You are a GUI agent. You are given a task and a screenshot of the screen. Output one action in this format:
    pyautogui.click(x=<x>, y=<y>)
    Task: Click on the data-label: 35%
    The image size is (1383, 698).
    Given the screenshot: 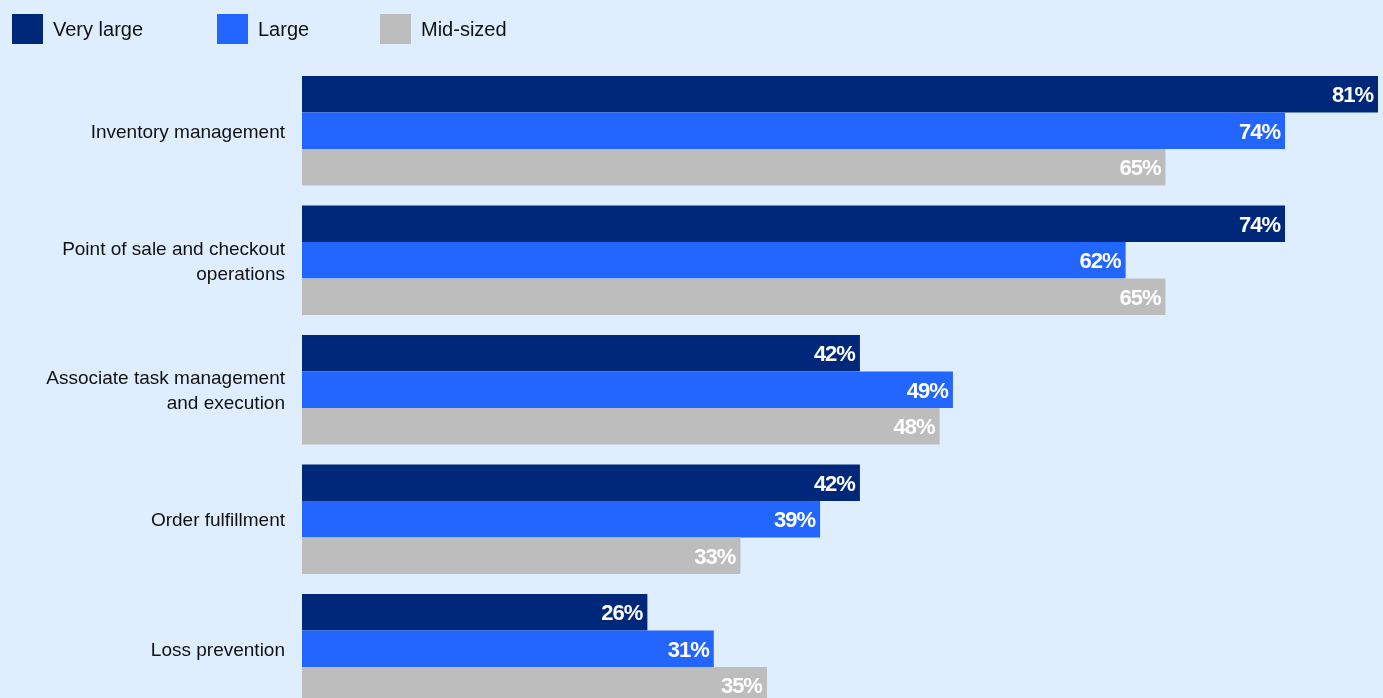 What is the action you would take?
    pyautogui.click(x=741, y=685)
    